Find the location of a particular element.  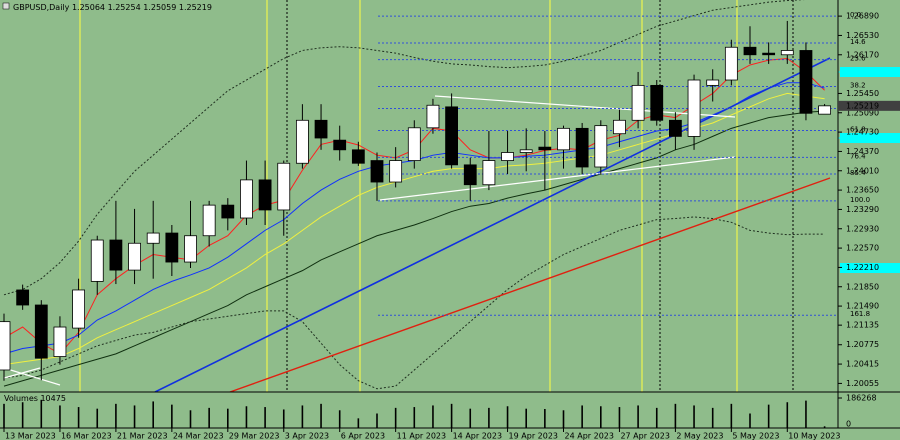

y-tick-label: 1.25450 is located at coordinates (862, 93).